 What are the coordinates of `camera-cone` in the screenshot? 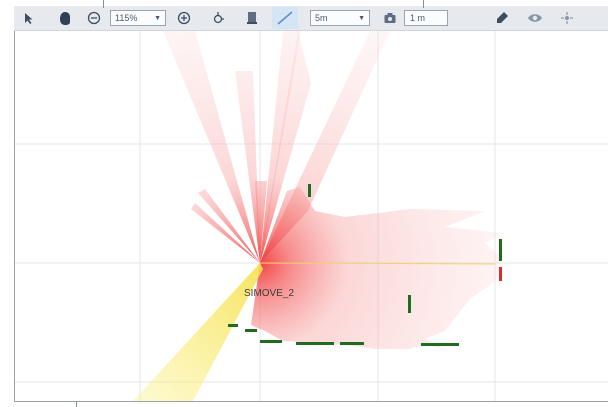 It's located at (198, 332).